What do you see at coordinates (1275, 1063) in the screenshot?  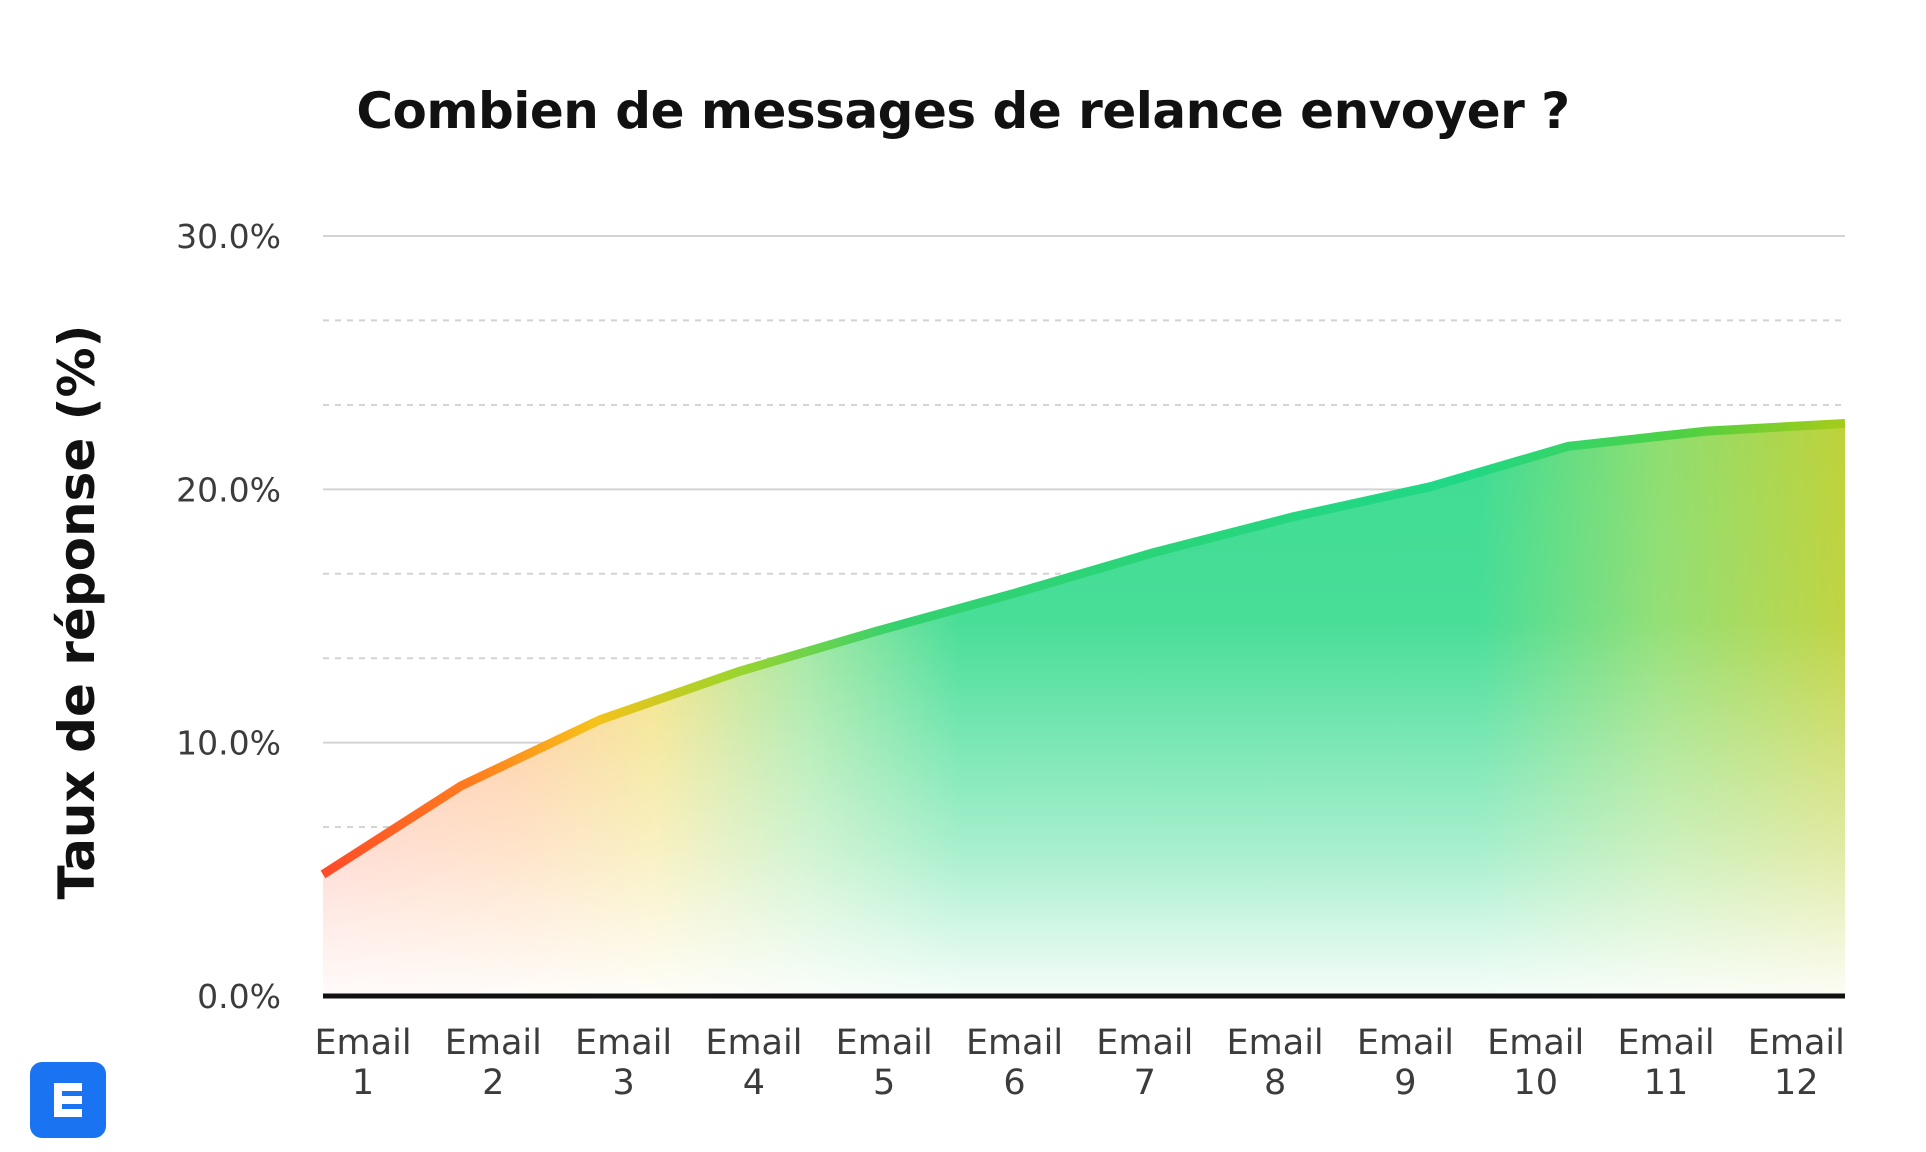 I see `x-tick-label: Email 8` at bounding box center [1275, 1063].